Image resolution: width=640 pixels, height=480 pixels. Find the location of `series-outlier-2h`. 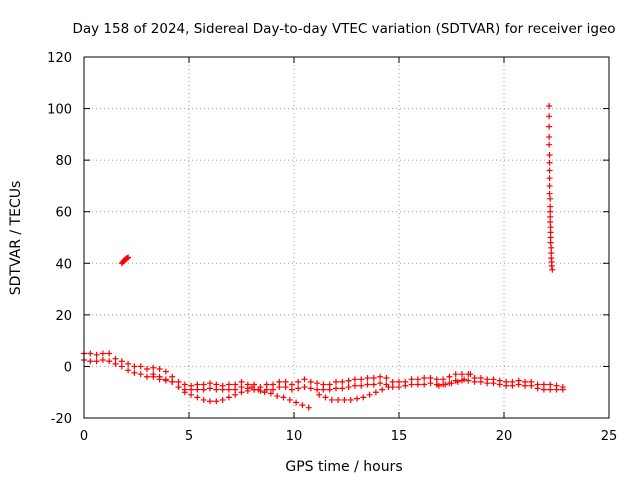

series-outlier-2h is located at coordinates (125, 260).